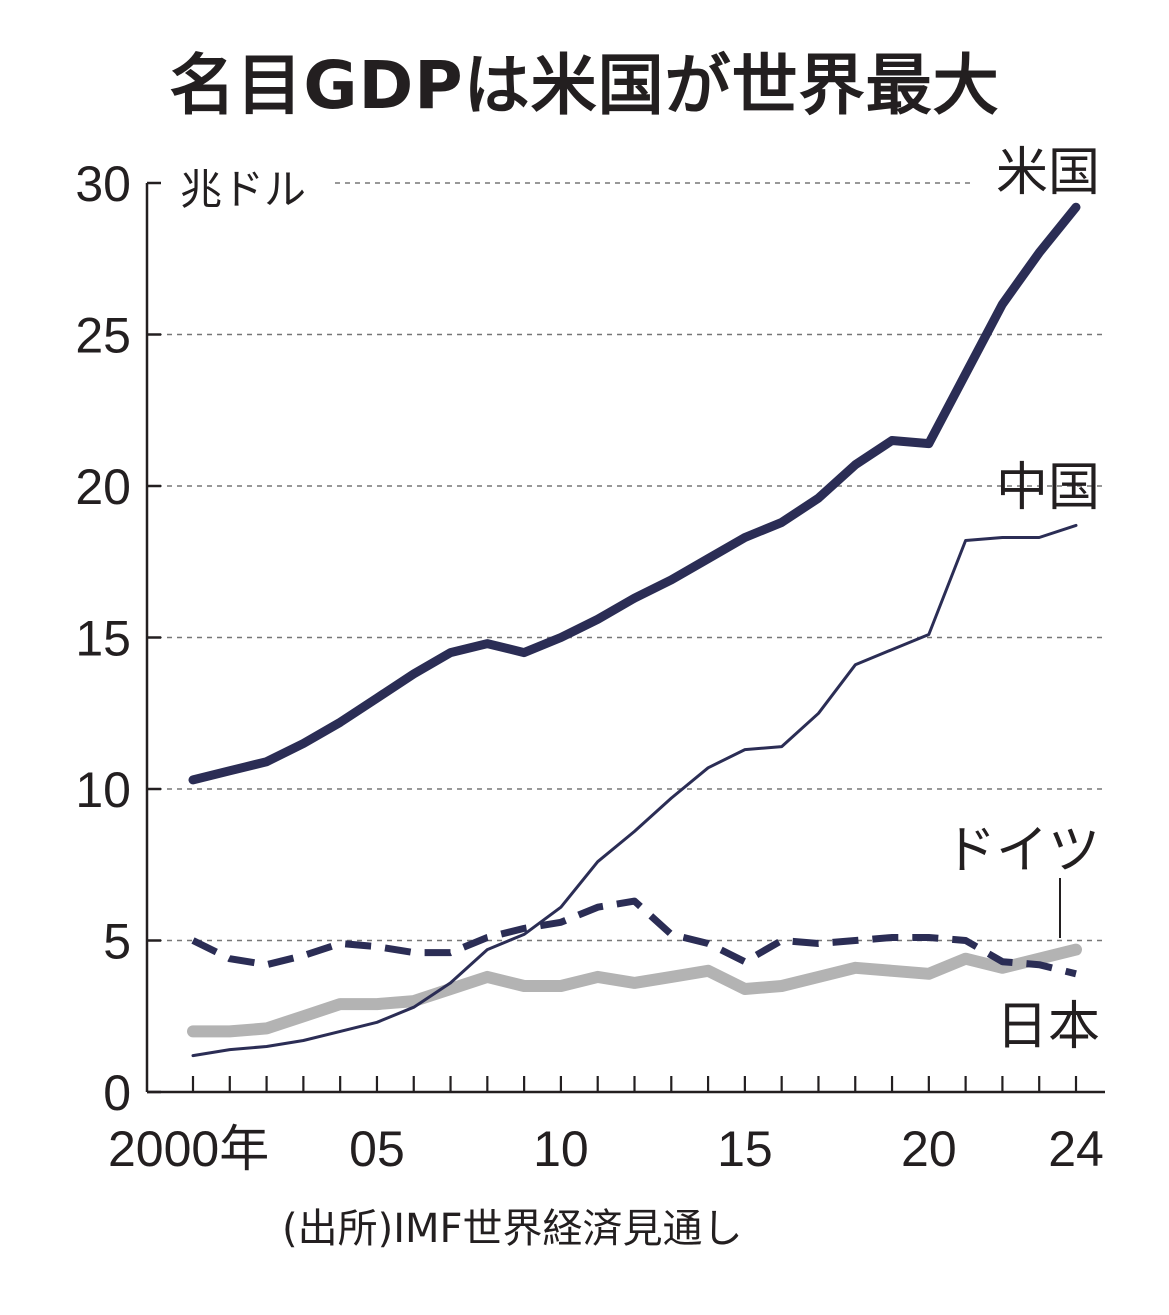 The width and height of the screenshot is (1169, 1315). I want to click on x-tick-label-2010: 10, so click(561, 1149).